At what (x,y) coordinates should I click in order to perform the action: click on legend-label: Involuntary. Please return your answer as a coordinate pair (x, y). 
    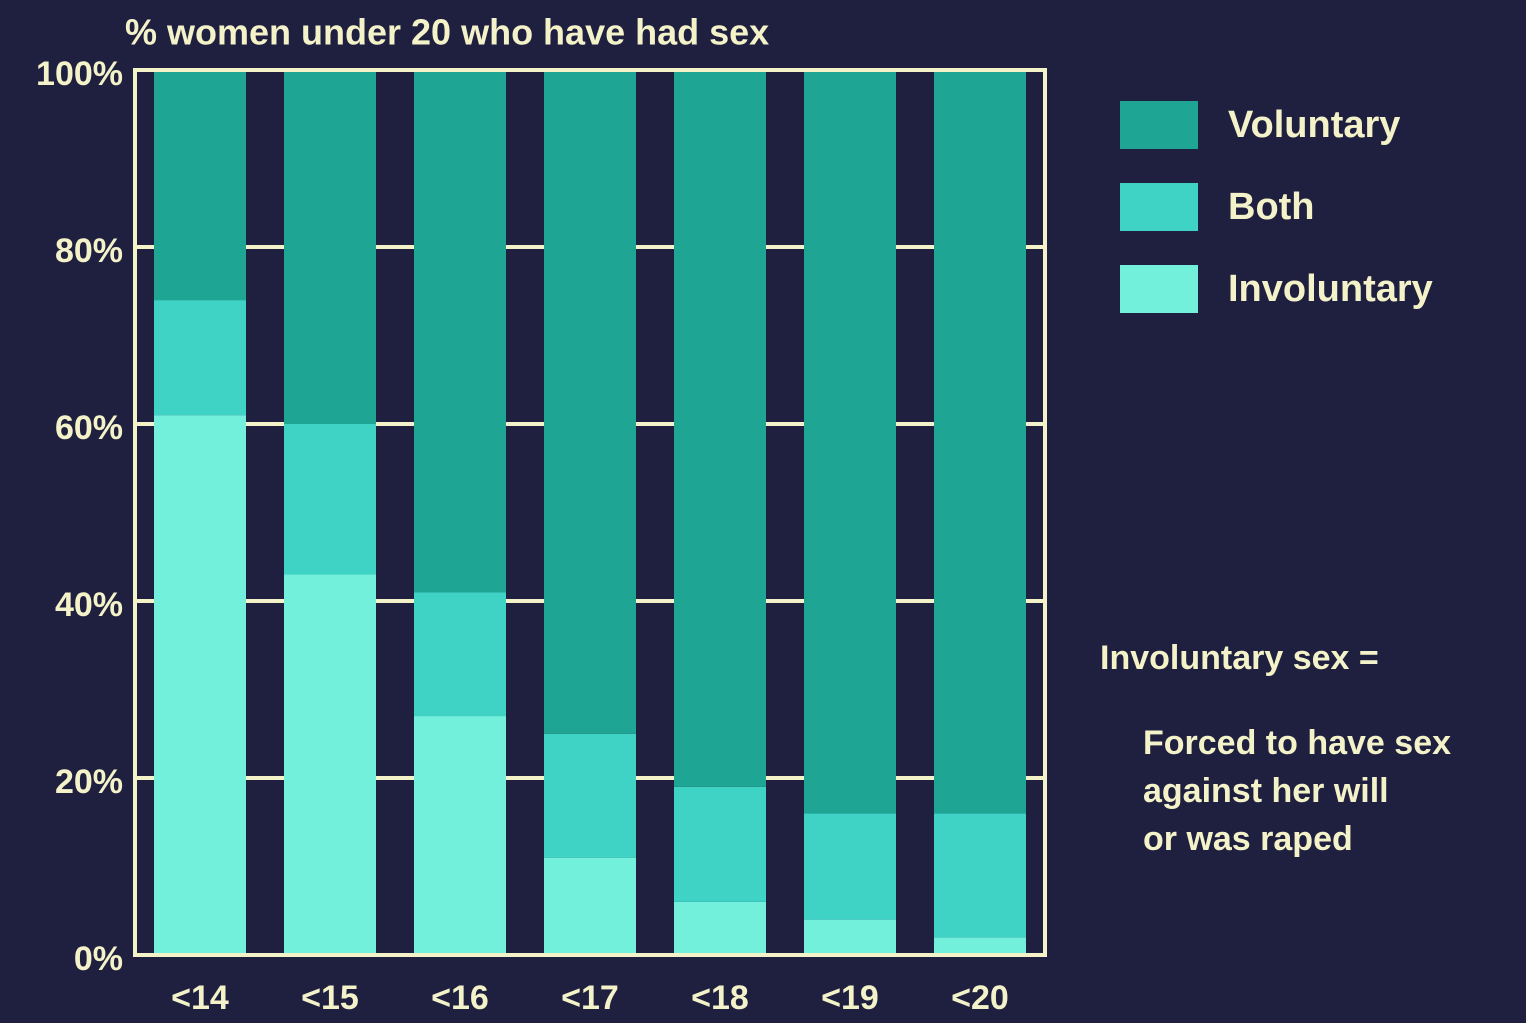
    Looking at the image, I should click on (1330, 289).